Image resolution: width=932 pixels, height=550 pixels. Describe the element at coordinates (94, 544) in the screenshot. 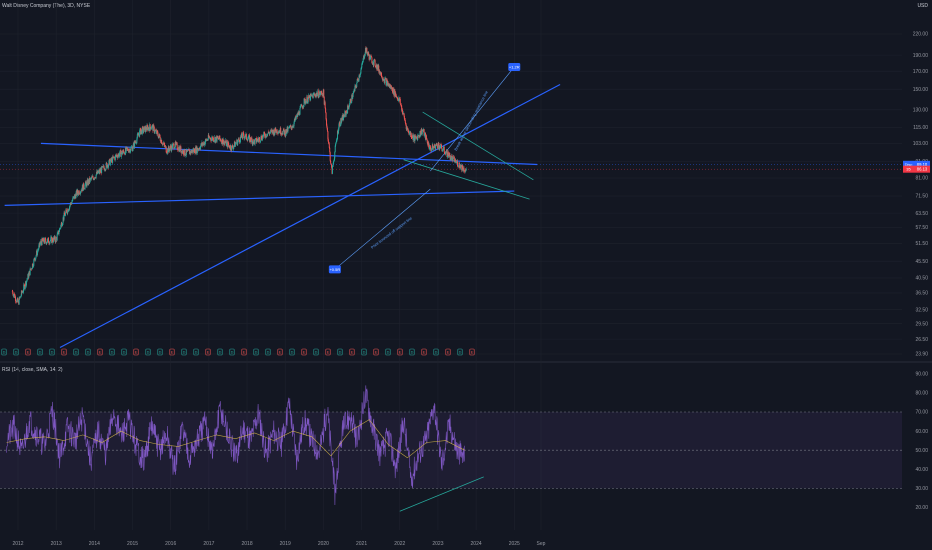

I see `time-tick-label: 2014` at that location.